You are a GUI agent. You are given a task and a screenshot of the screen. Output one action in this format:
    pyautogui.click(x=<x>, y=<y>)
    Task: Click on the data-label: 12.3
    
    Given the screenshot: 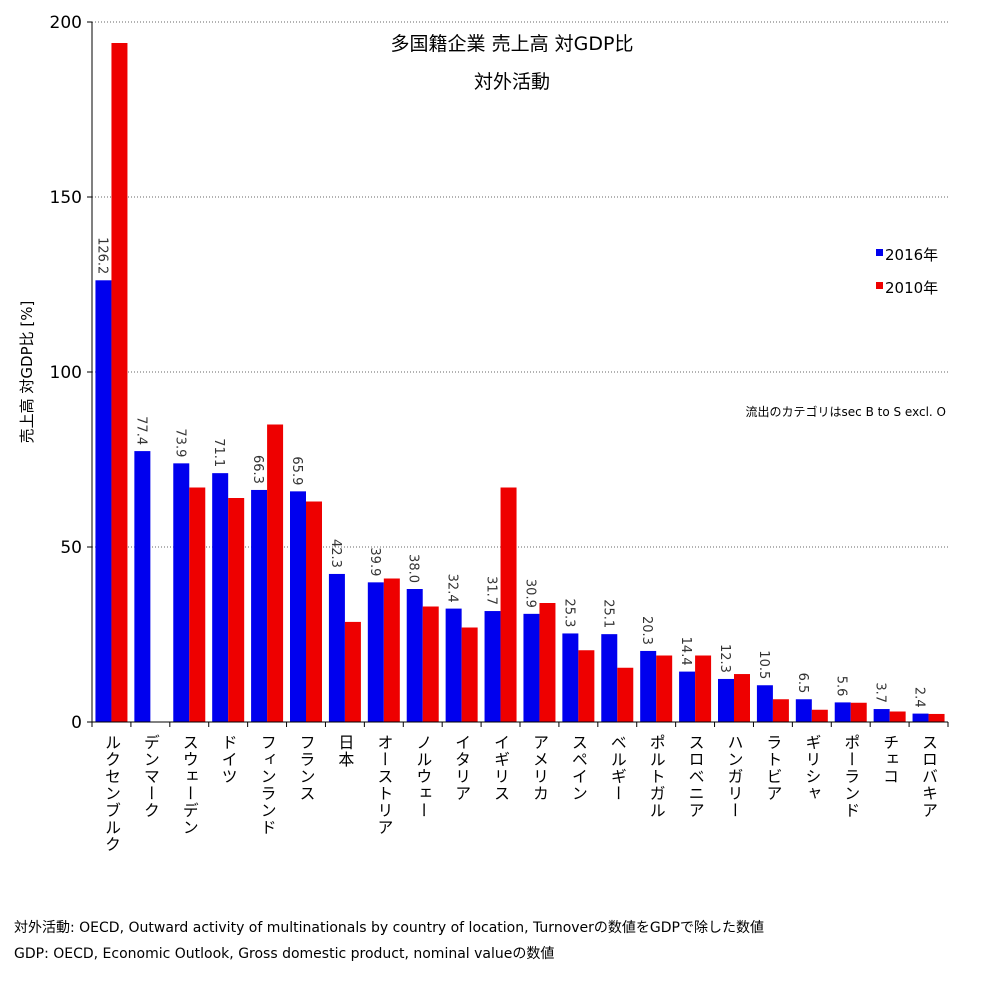 What is the action you would take?
    pyautogui.click(x=724, y=658)
    